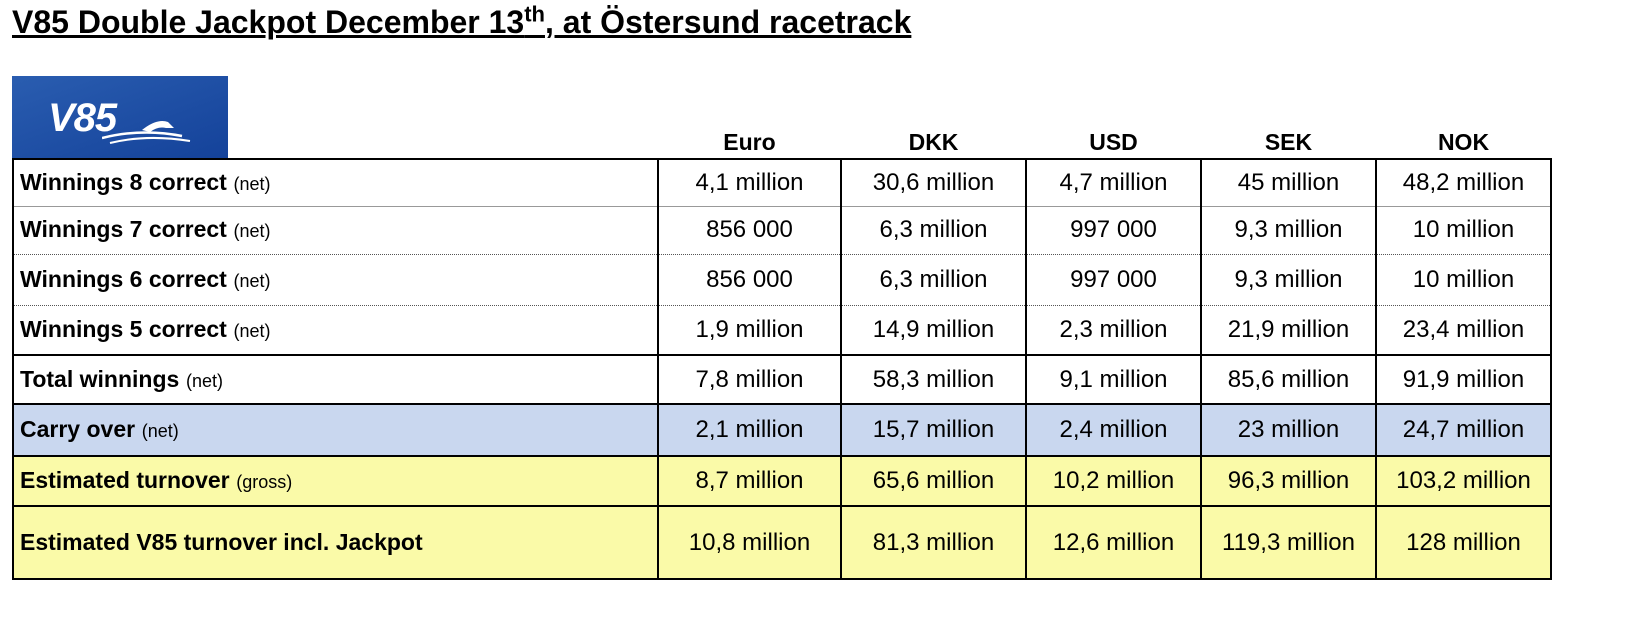 This screenshot has height=618, width=1634. I want to click on title-rest: , at Östersund racetrack, so click(728, 22).